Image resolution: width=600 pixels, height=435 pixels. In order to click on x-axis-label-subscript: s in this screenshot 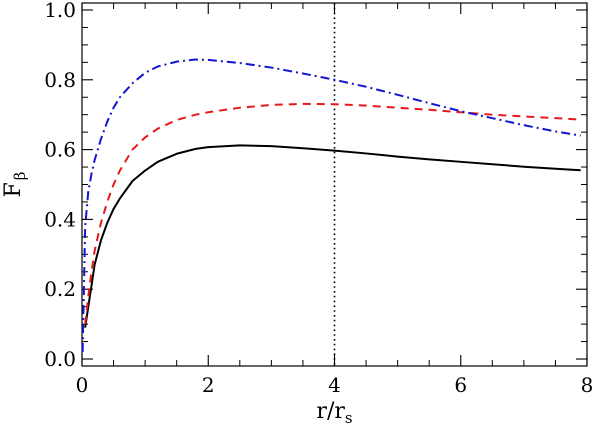, I will do `click(349, 418)`.